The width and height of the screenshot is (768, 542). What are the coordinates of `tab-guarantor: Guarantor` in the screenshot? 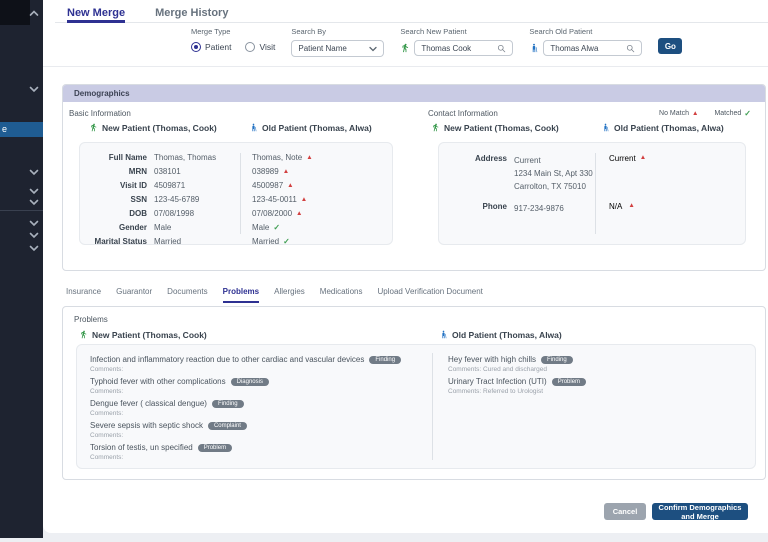 It's located at (134, 291).